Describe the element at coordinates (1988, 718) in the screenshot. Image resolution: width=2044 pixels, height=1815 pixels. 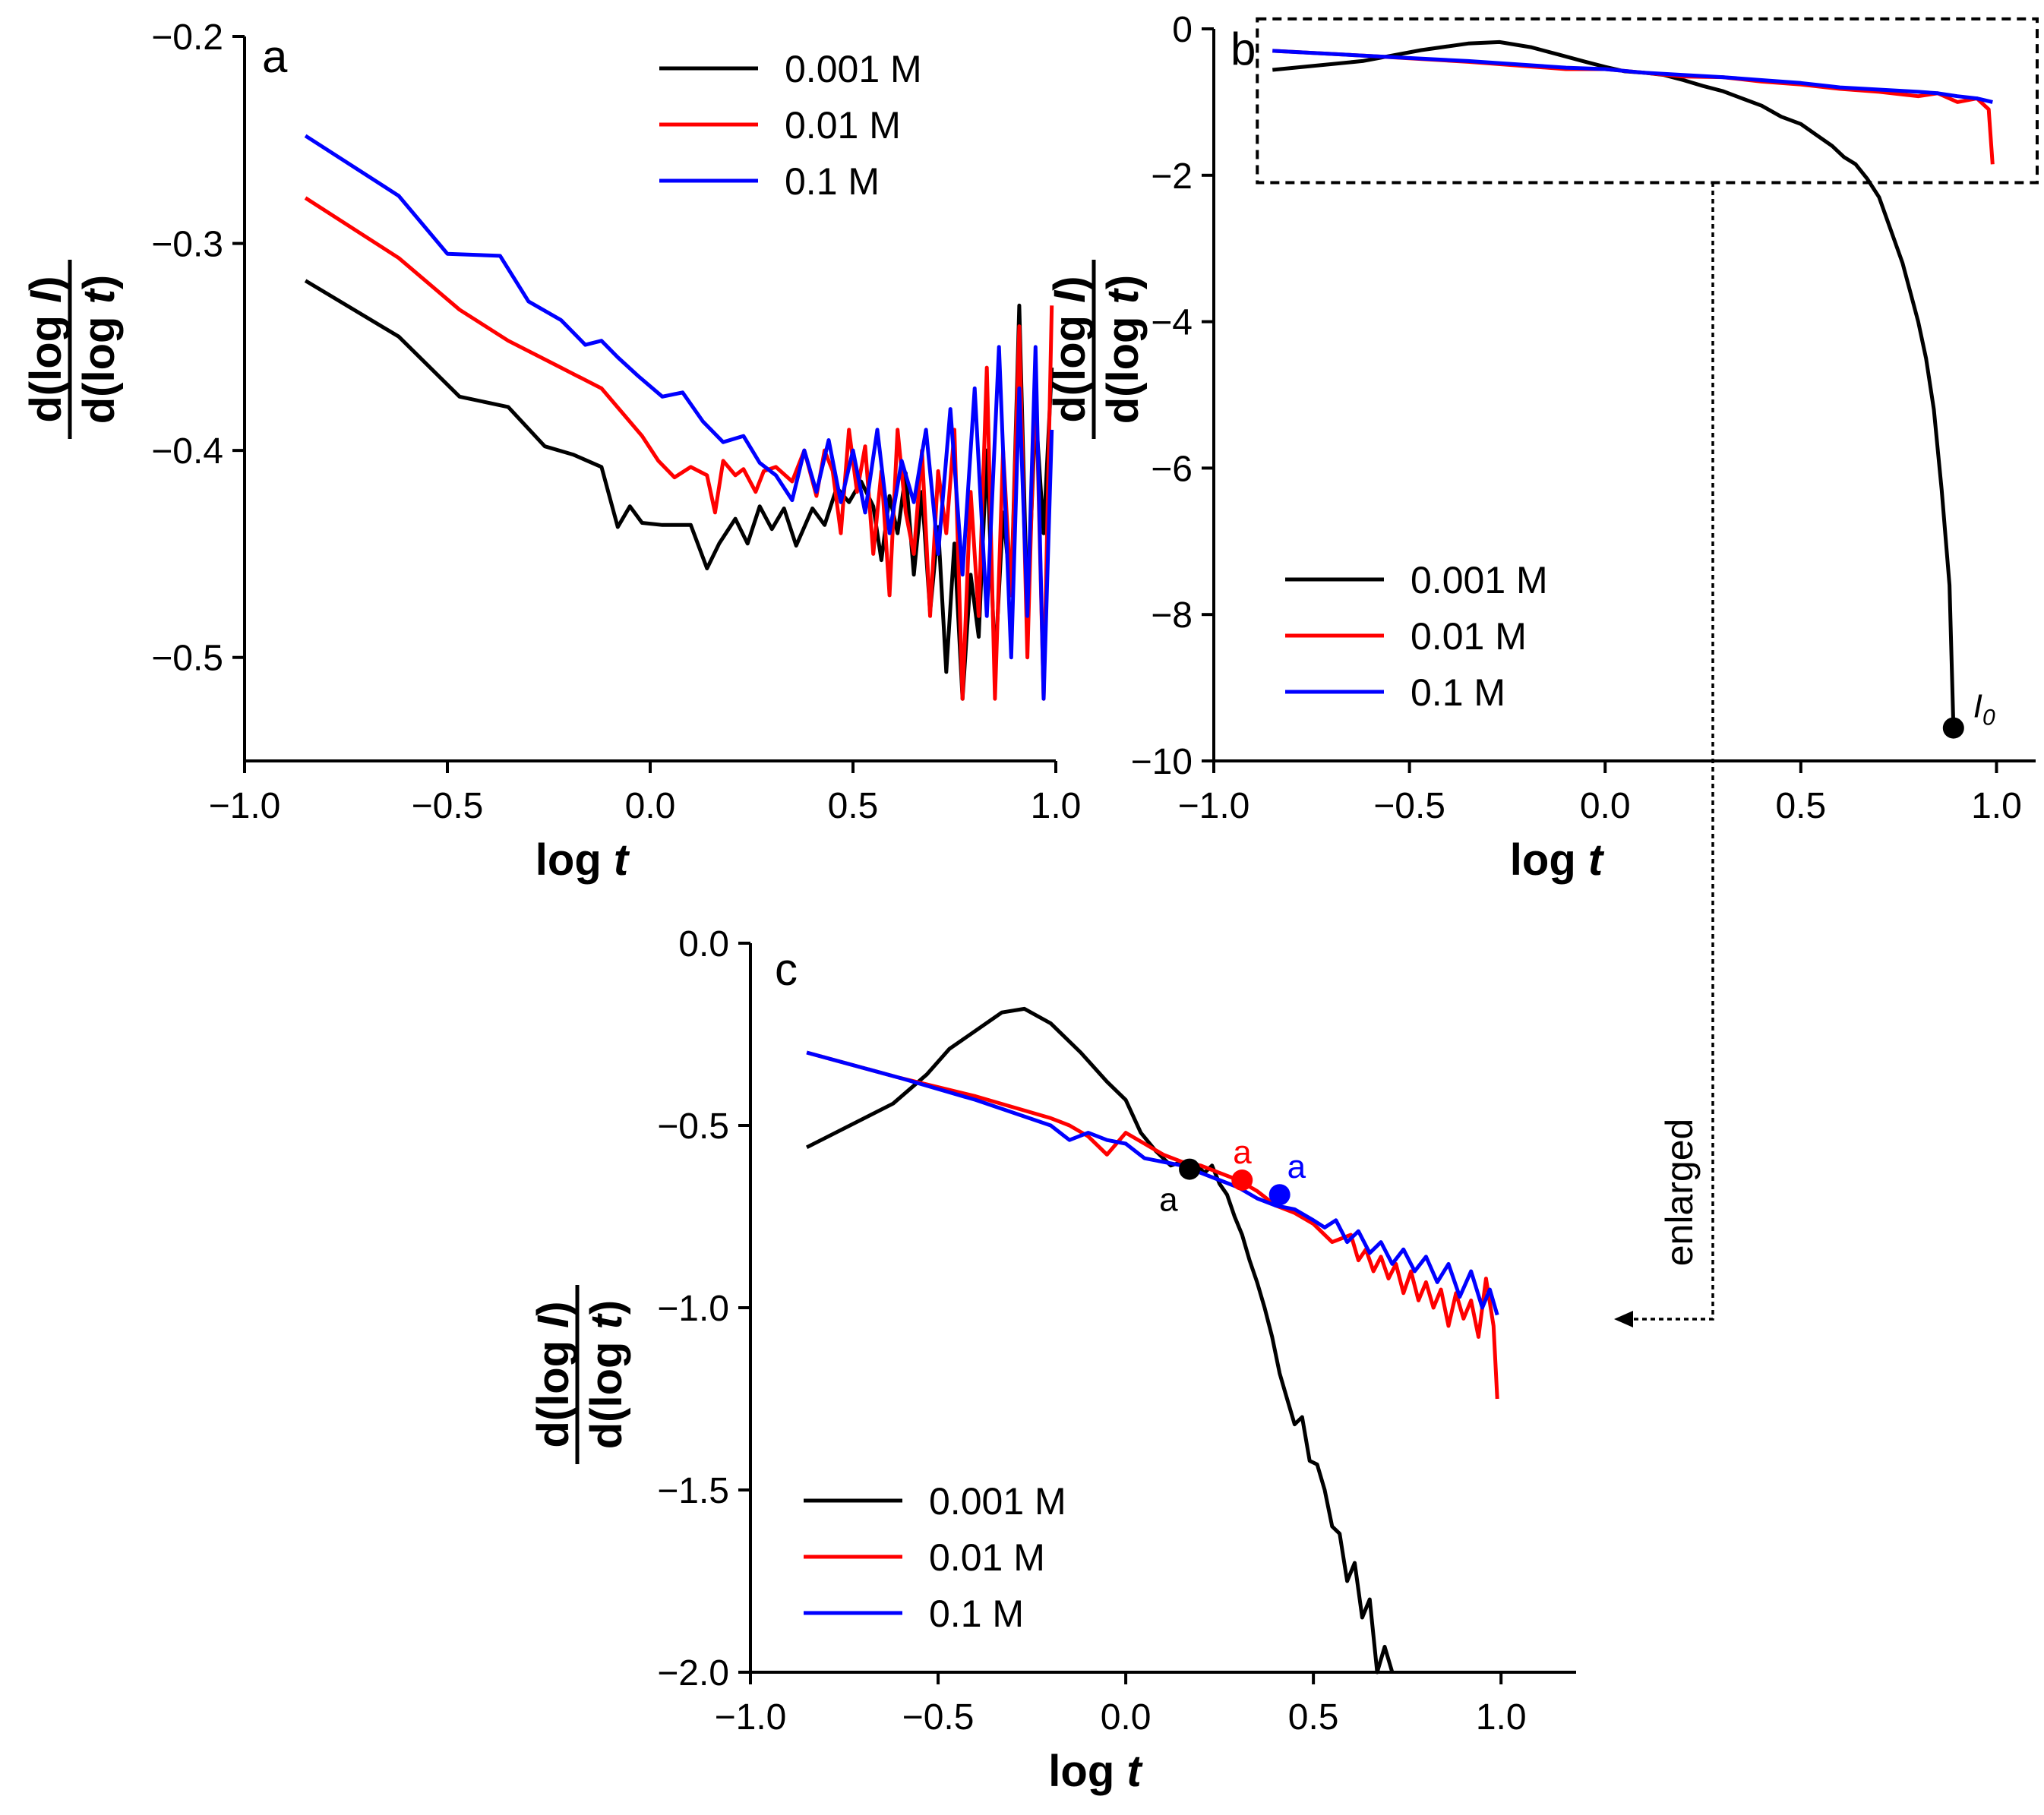
I see `endpoint-label-subscript: 0` at that location.